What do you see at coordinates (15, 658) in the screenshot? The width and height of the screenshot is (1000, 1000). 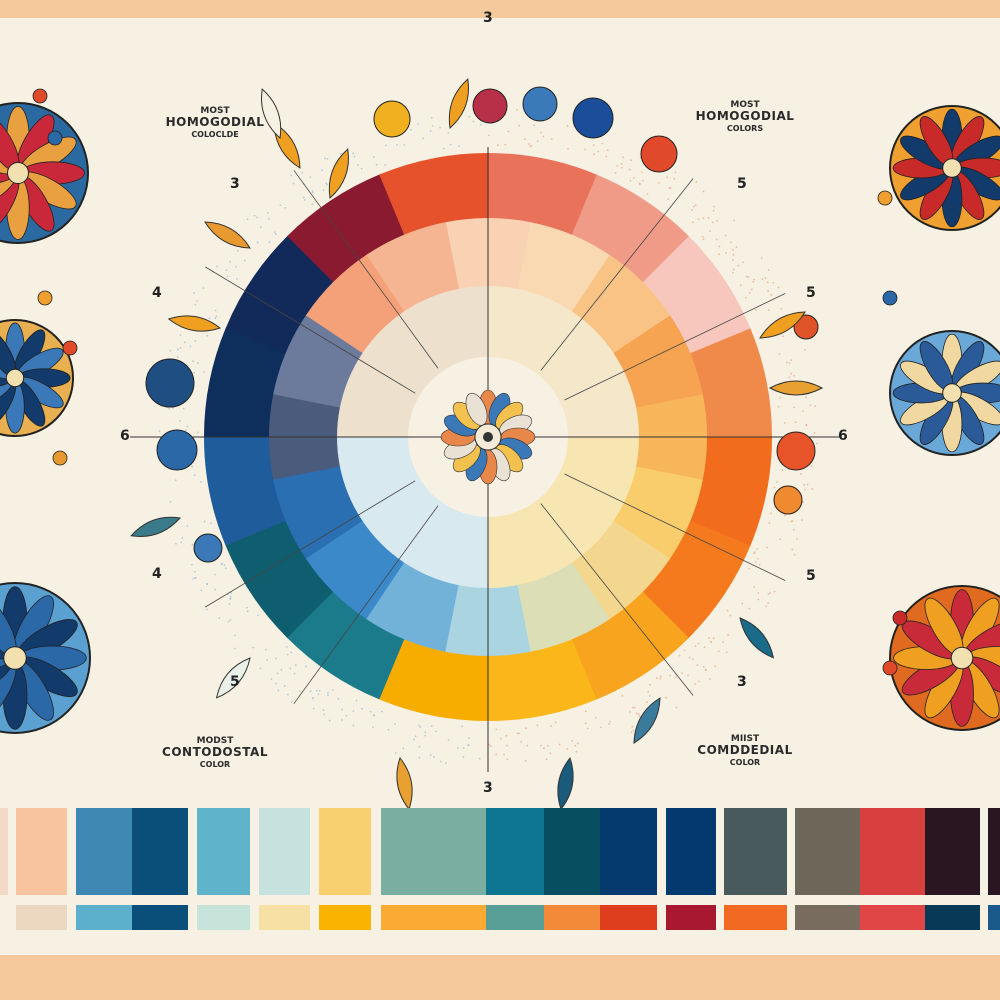 I see `medallion-center` at bounding box center [15, 658].